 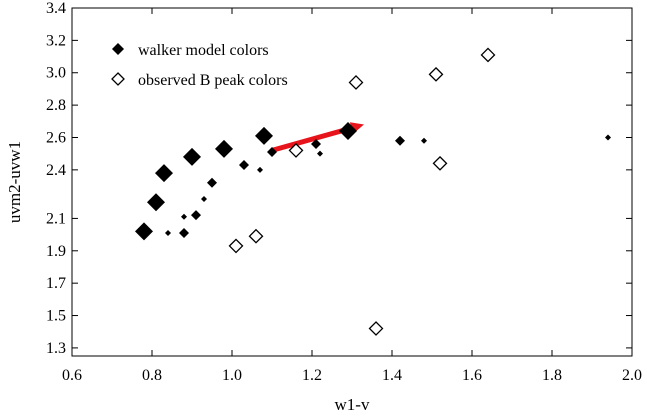 I want to click on y-tick-label: 2.4, so click(x=56, y=170).